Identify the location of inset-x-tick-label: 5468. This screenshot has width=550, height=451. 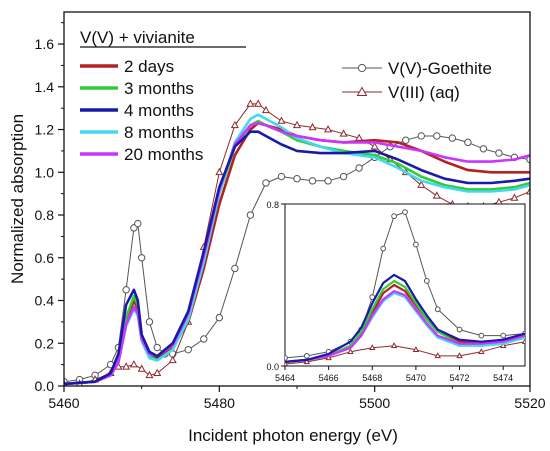
(372, 378).